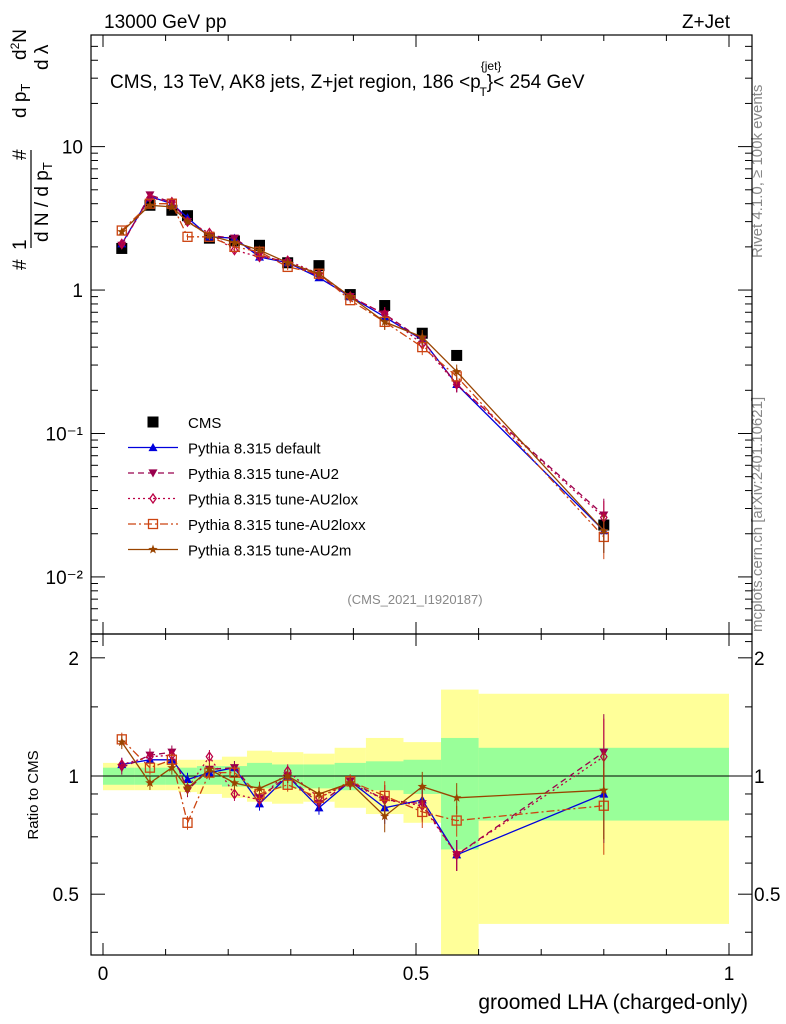 The width and height of the screenshot is (786, 1024). I want to click on ratio-line-au2, so click(363, 803).